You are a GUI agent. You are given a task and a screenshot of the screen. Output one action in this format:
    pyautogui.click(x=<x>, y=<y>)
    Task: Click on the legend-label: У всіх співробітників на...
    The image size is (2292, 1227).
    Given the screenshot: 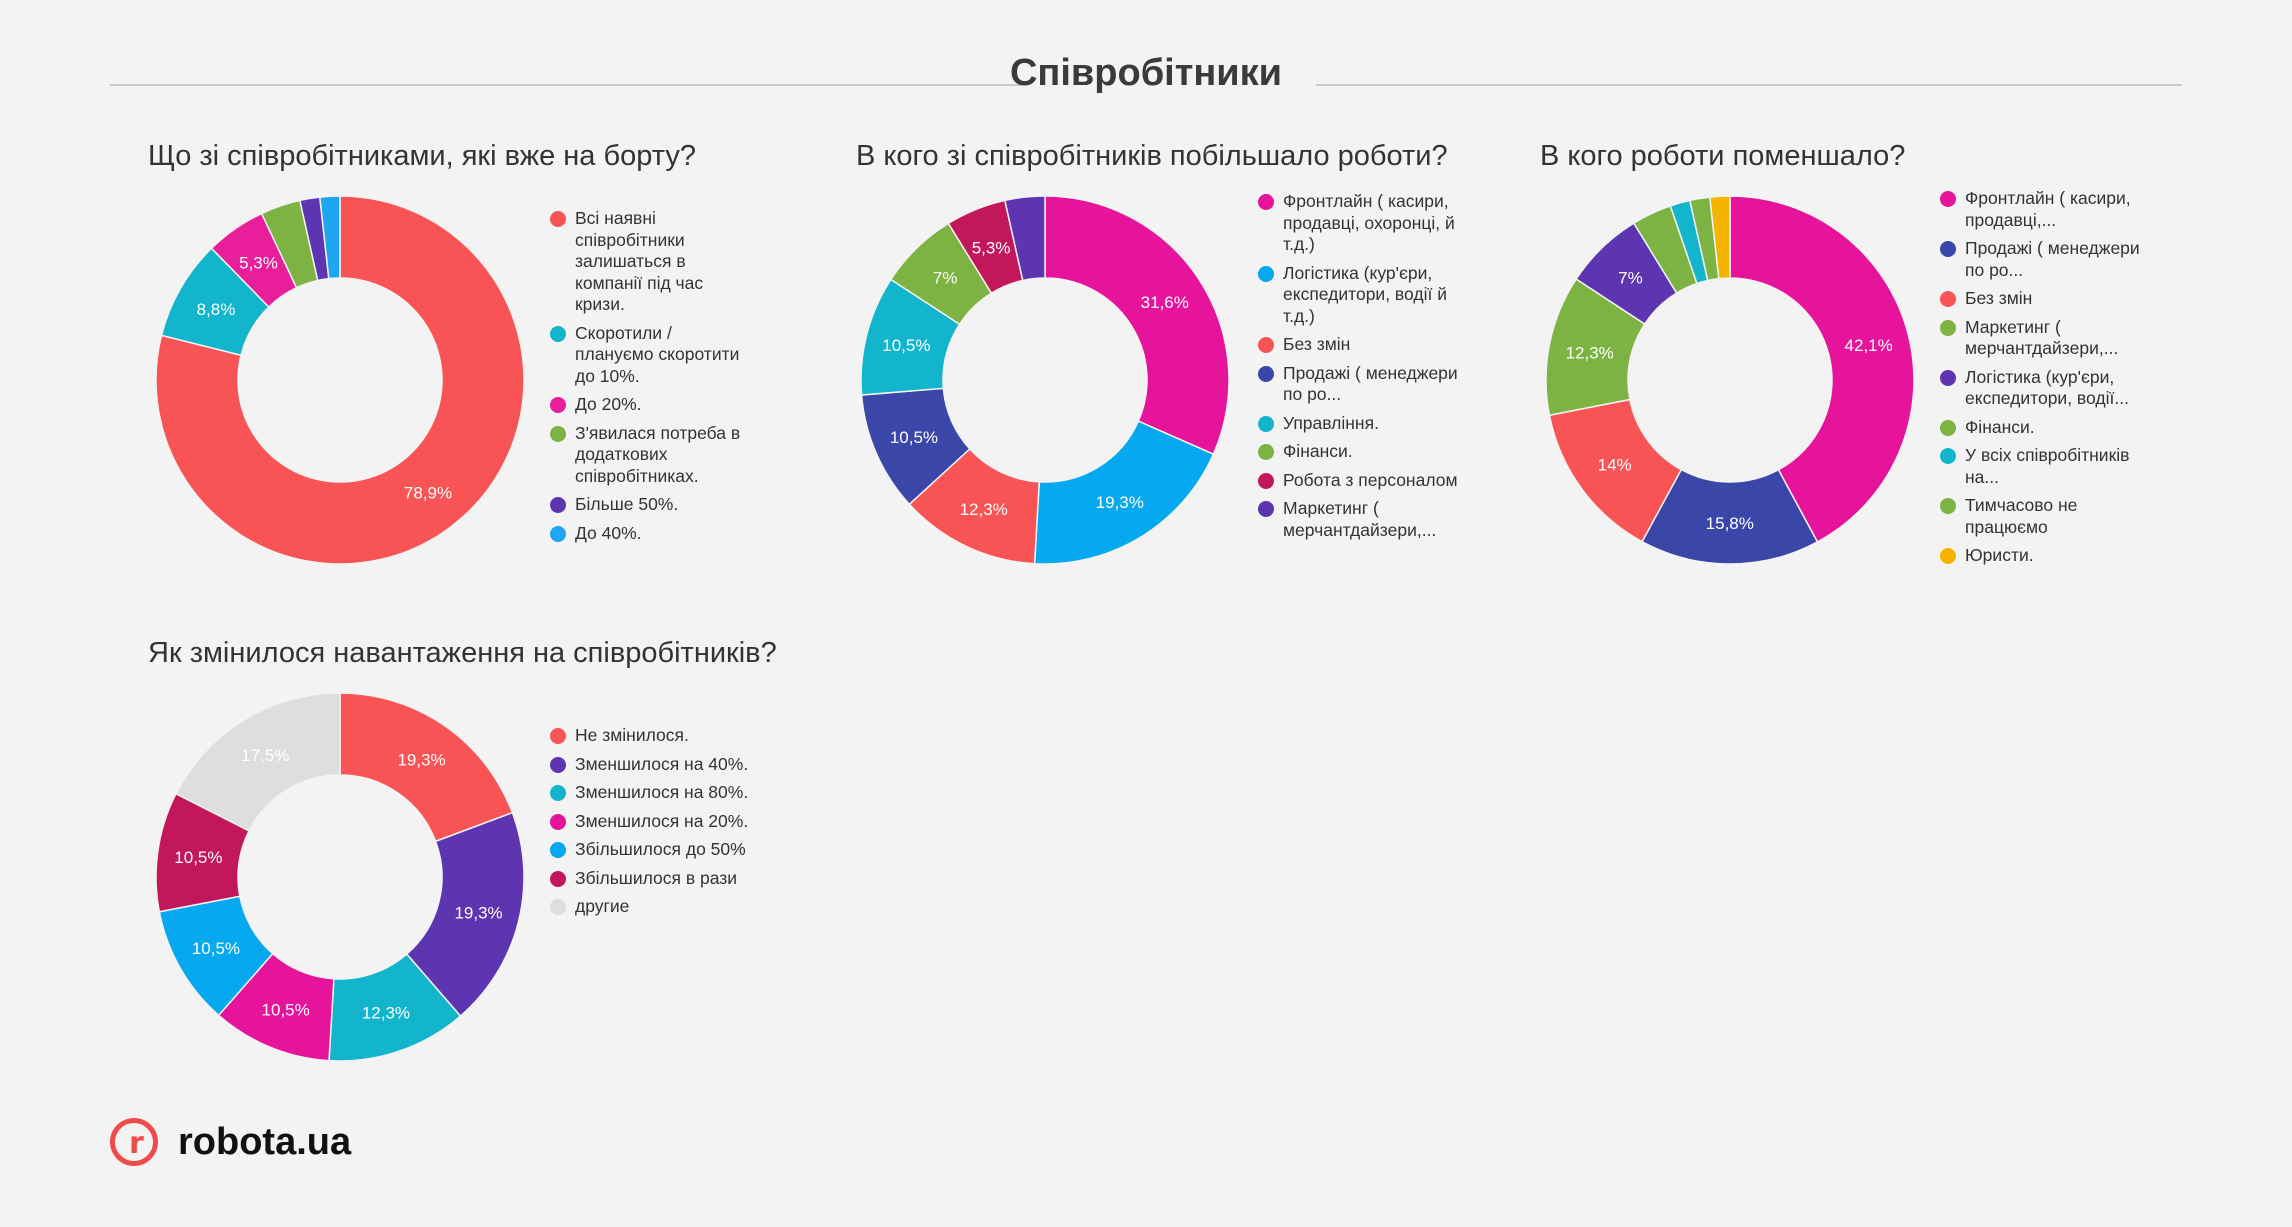 What is the action you would take?
    pyautogui.click(x=2047, y=466)
    